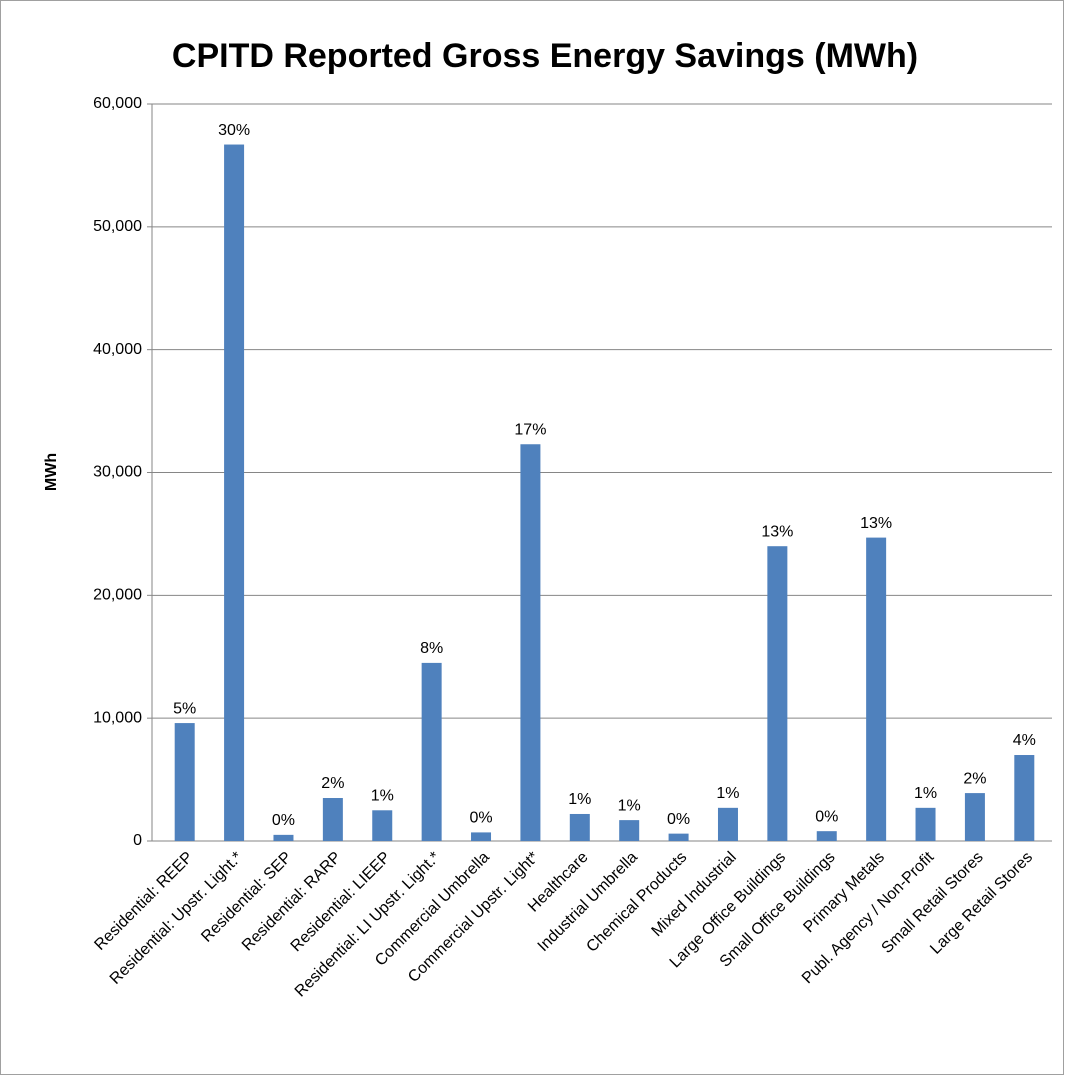  Describe the element at coordinates (431, 648) in the screenshot. I see `data-label: 8%` at that location.